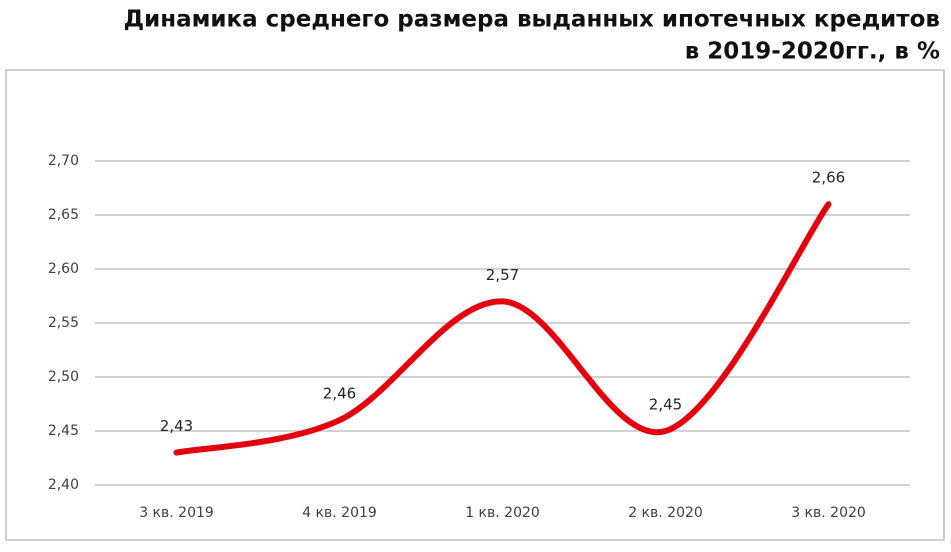 This screenshot has height=552, width=951. Describe the element at coordinates (63, 161) in the screenshot. I see `y-tick-label: 2,70` at that location.